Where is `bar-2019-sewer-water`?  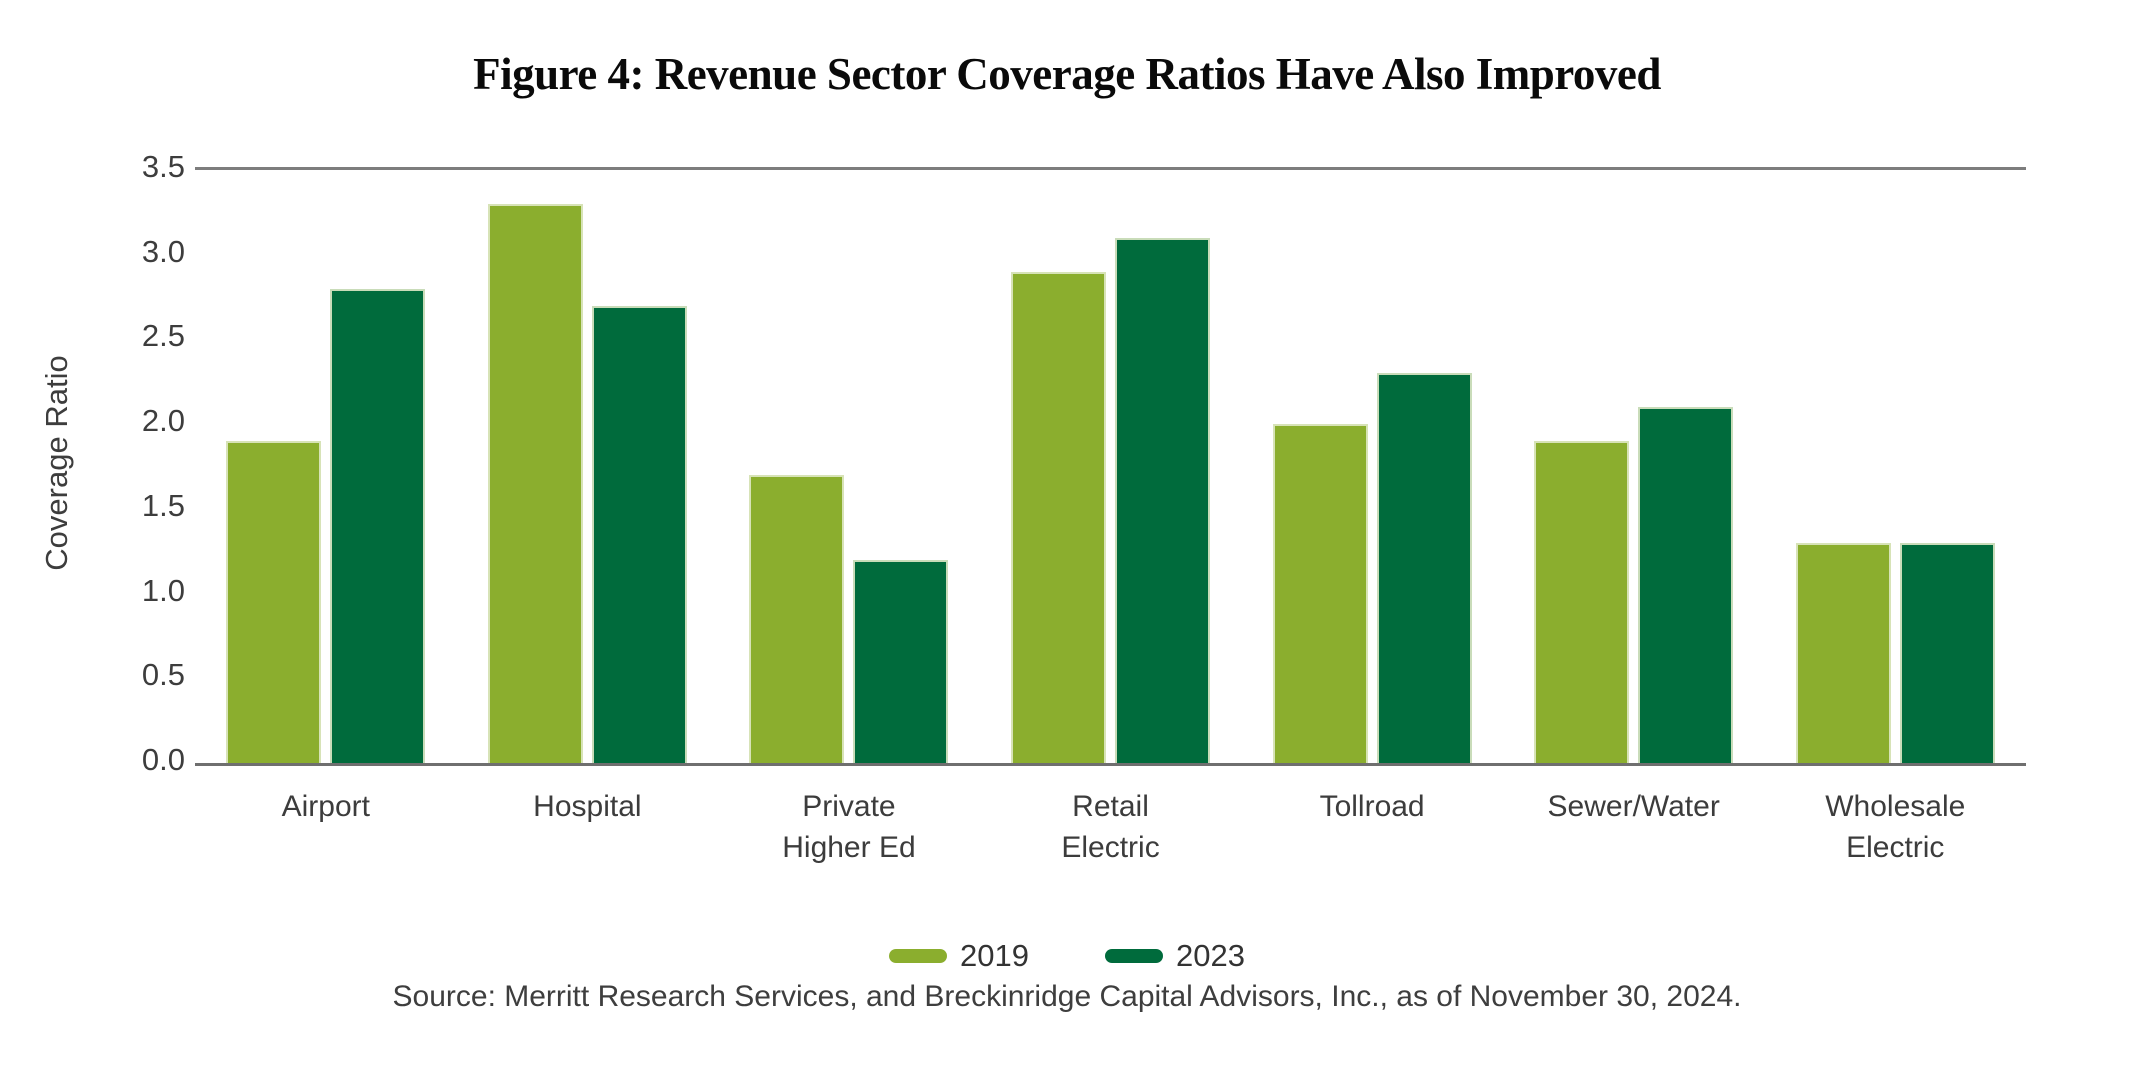 bar-2019-sewer-water is located at coordinates (1582, 602).